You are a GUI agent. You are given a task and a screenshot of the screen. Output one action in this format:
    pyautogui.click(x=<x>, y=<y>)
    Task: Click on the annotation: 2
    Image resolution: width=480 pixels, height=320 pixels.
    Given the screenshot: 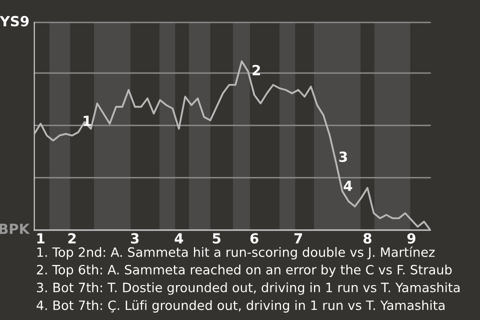 What is the action you would take?
    pyautogui.click(x=256, y=70)
    